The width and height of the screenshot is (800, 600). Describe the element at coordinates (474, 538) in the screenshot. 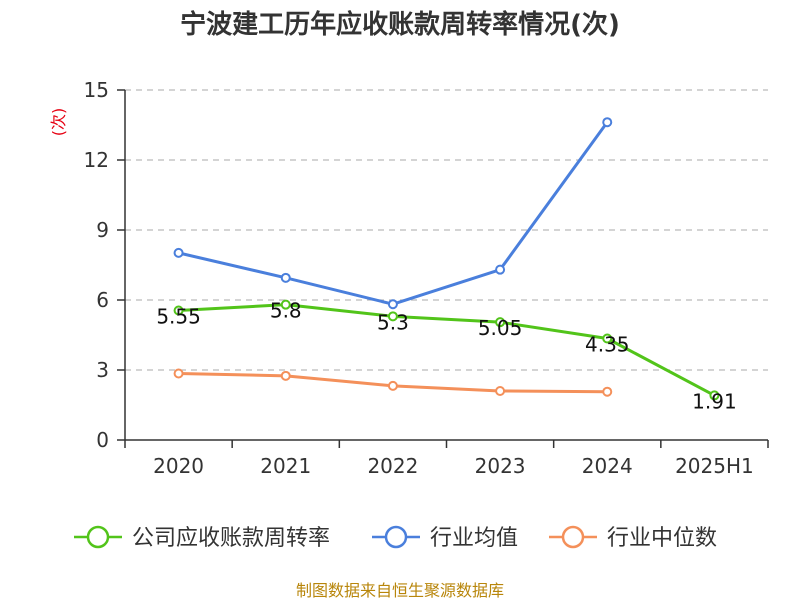

I see `legend-label: 行业均值` at that location.